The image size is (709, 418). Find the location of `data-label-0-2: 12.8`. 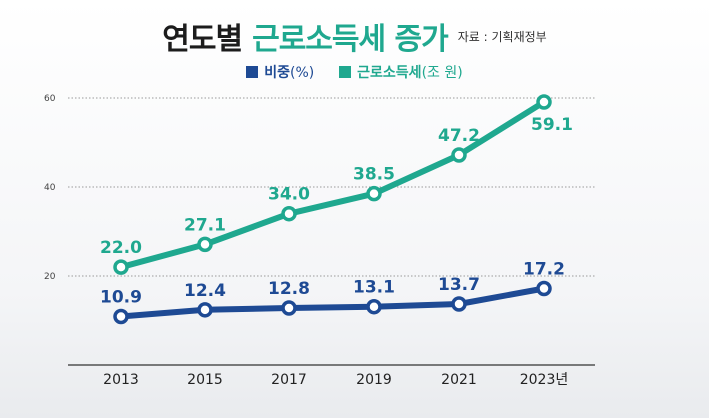

data-label-0-2: 12.8 is located at coordinates (289, 289).